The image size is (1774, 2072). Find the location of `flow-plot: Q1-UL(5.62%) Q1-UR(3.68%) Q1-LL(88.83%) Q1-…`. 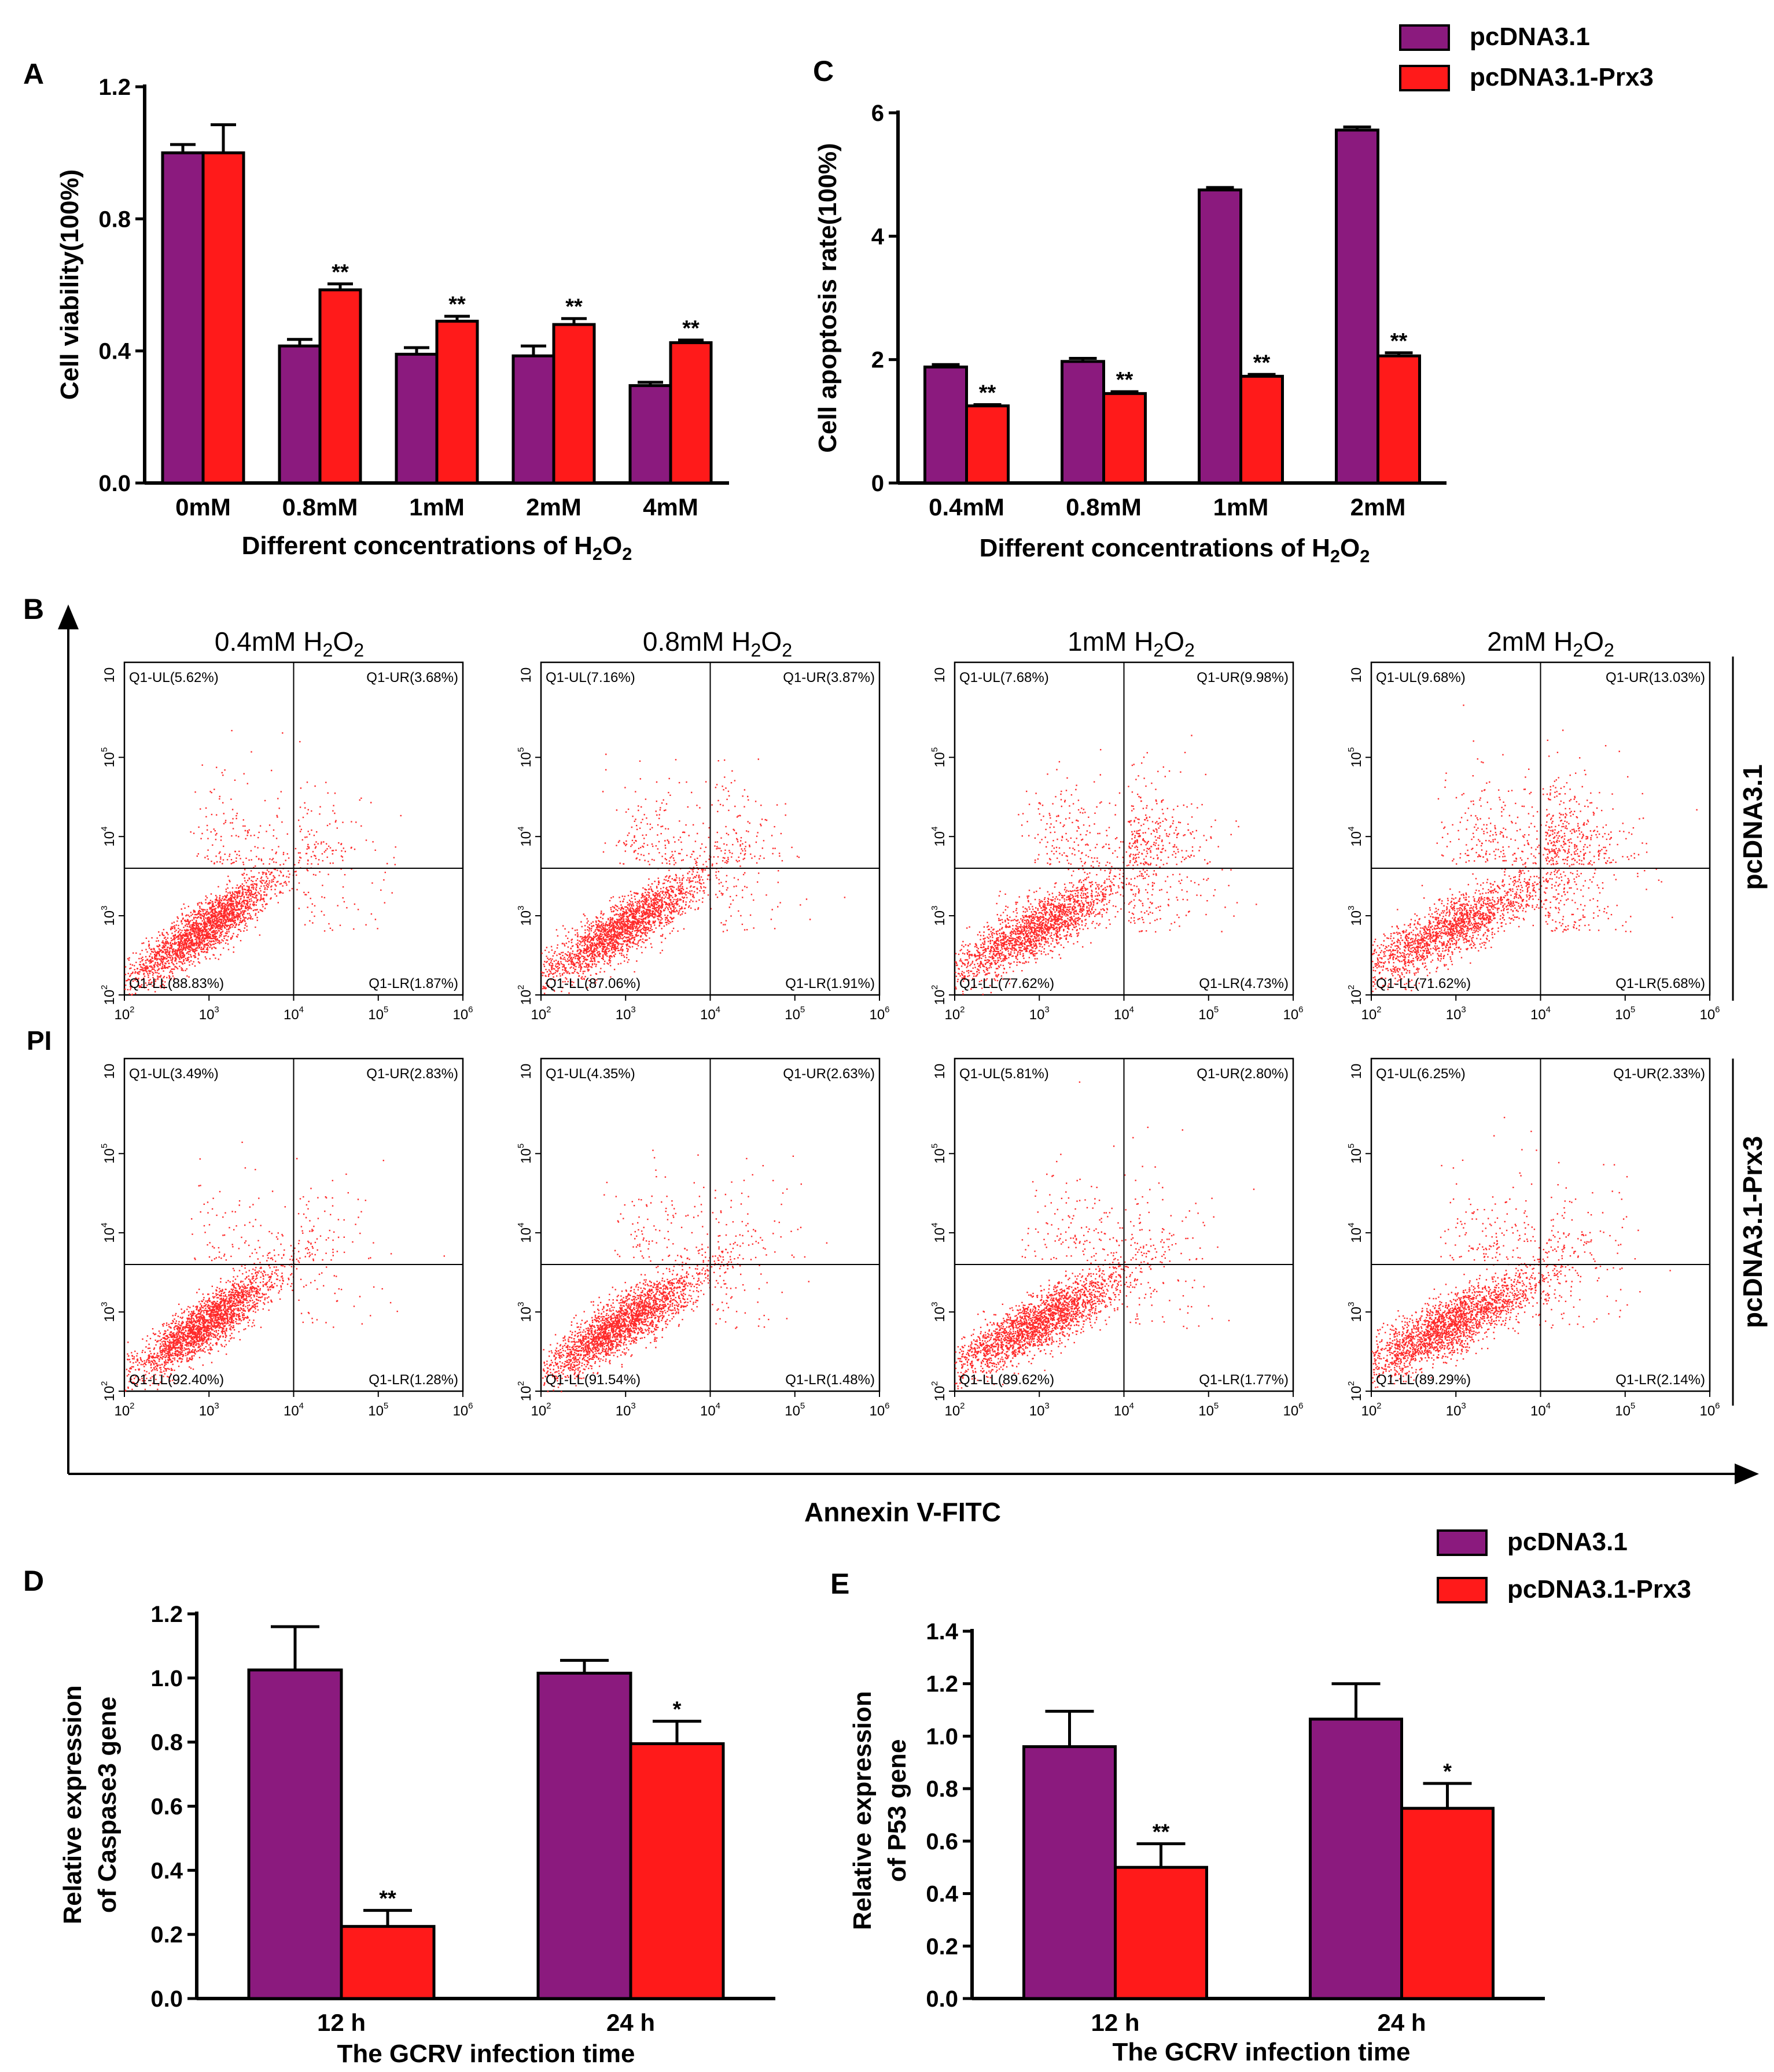

flow-plot: Q1-UL(5.62%) Q1-UR(3.68%) Q1-LL(88.83%) Q1-… is located at coordinates (286, 842).